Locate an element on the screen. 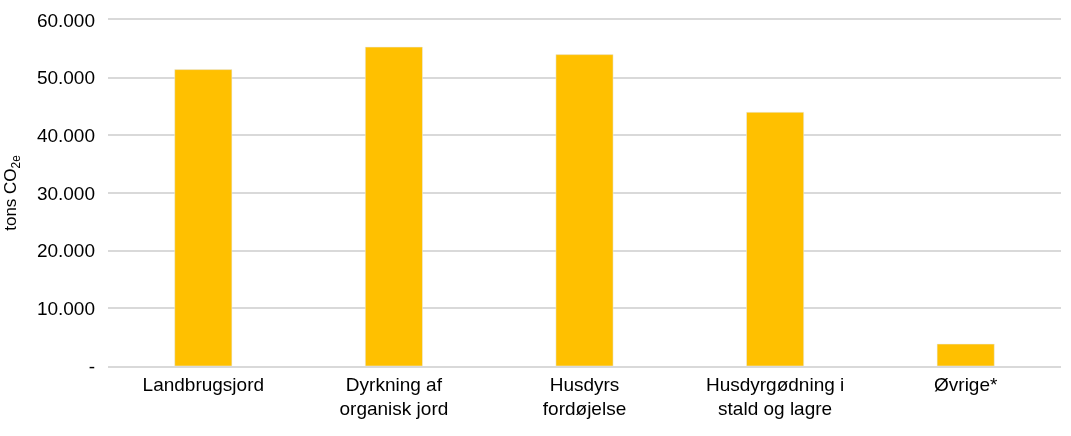  x-tick-label: Husdyrs fordøjelse is located at coordinates (584, 396).